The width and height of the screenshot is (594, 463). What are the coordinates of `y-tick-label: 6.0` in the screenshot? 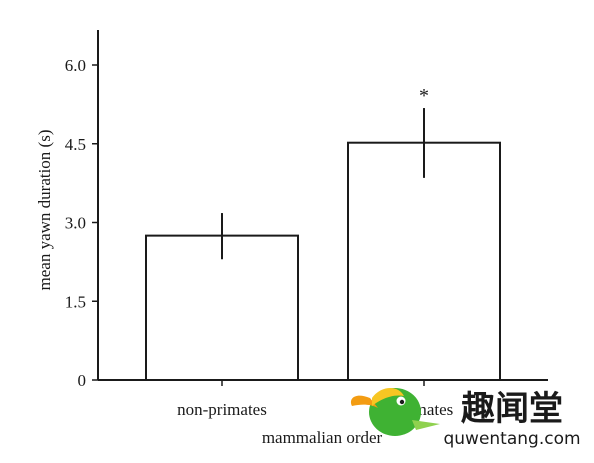 It's located at (75, 65).